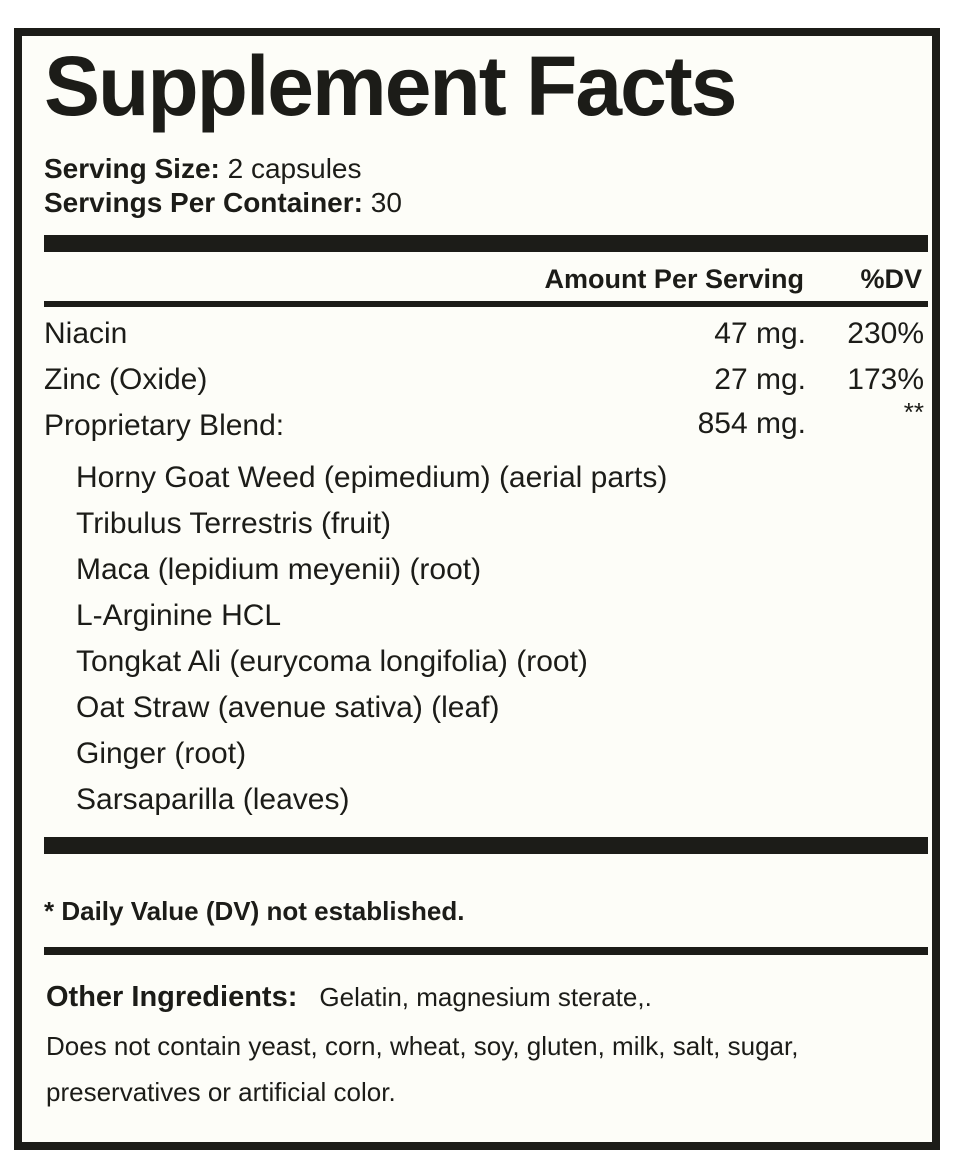  What do you see at coordinates (254, 911) in the screenshot?
I see `daily-value-footnote: * Daily Value (DV) not established.` at bounding box center [254, 911].